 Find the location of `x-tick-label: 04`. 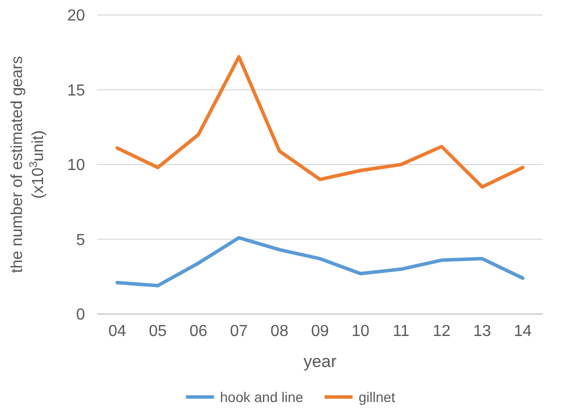

x-tick-label: 04 is located at coordinates (117, 331).